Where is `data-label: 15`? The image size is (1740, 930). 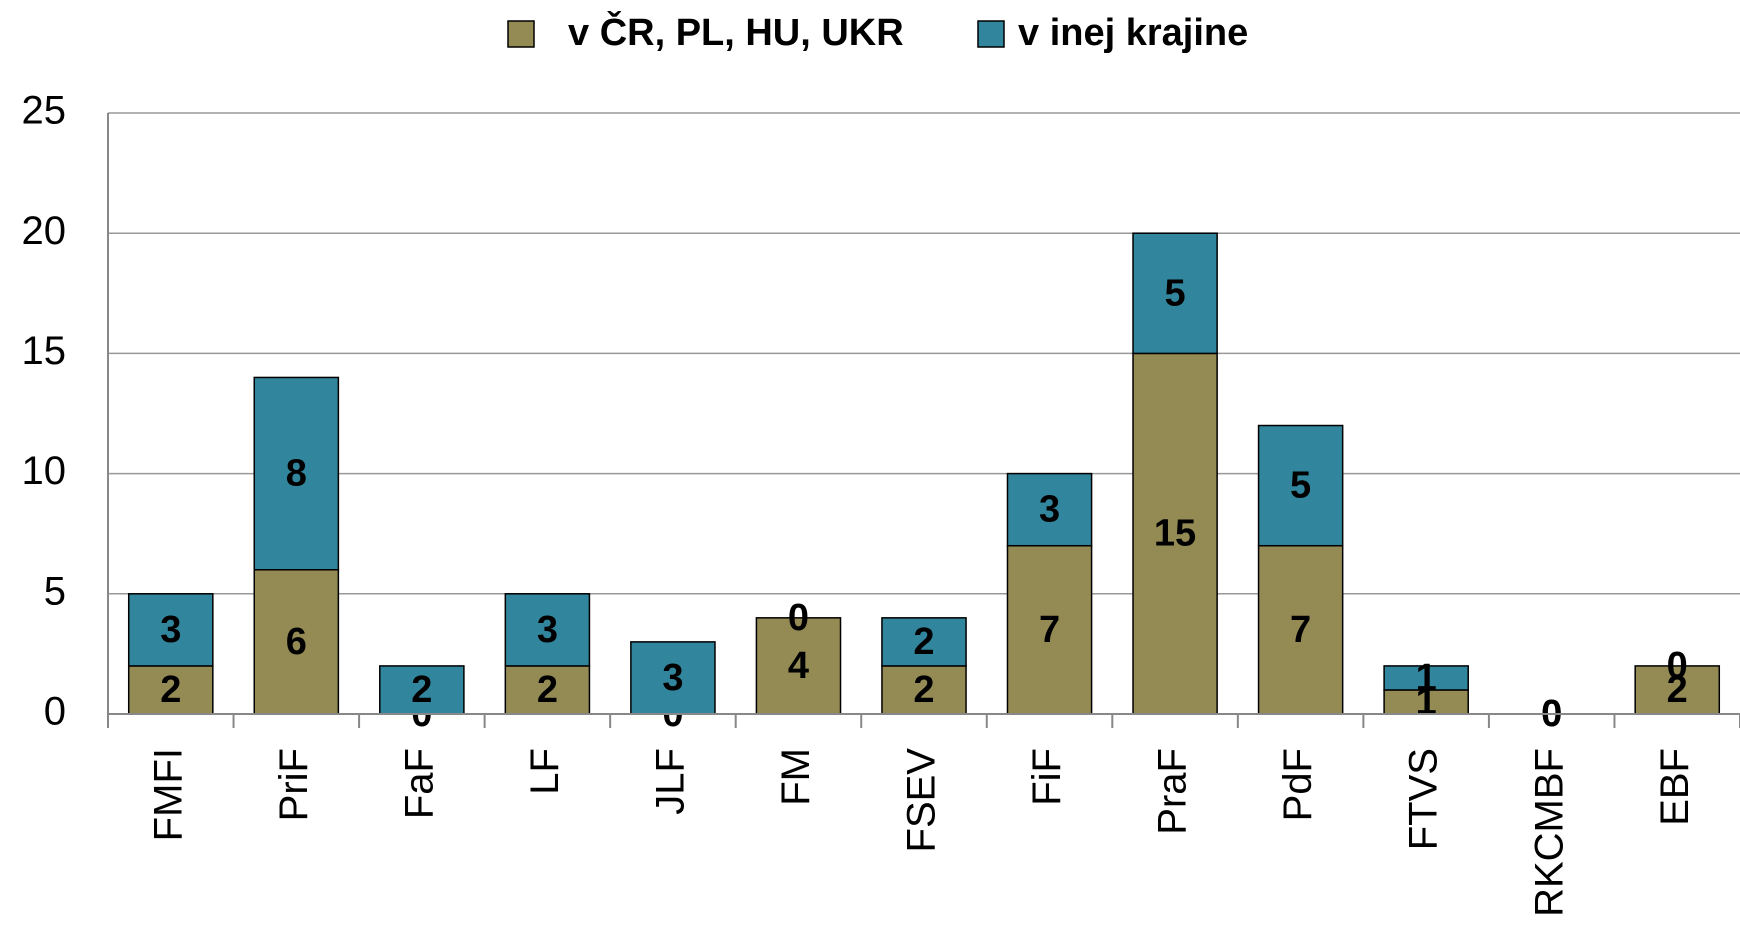 data-label: 15 is located at coordinates (1175, 534).